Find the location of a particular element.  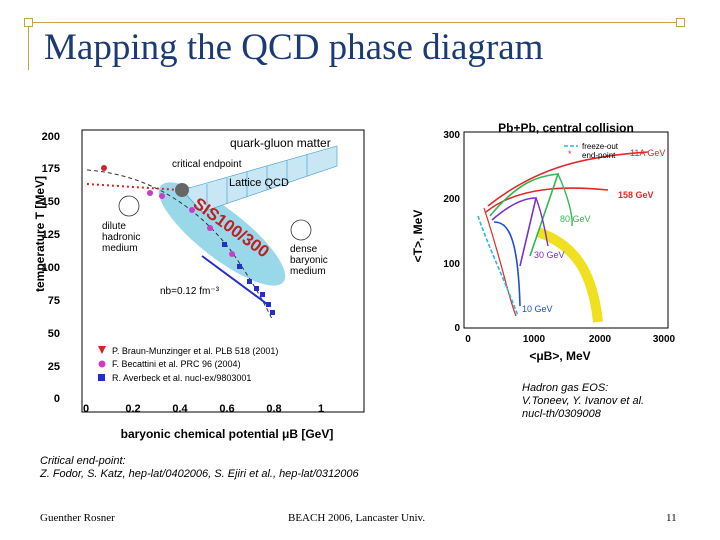

left-ytick: 25 is located at coordinates (54, 367).